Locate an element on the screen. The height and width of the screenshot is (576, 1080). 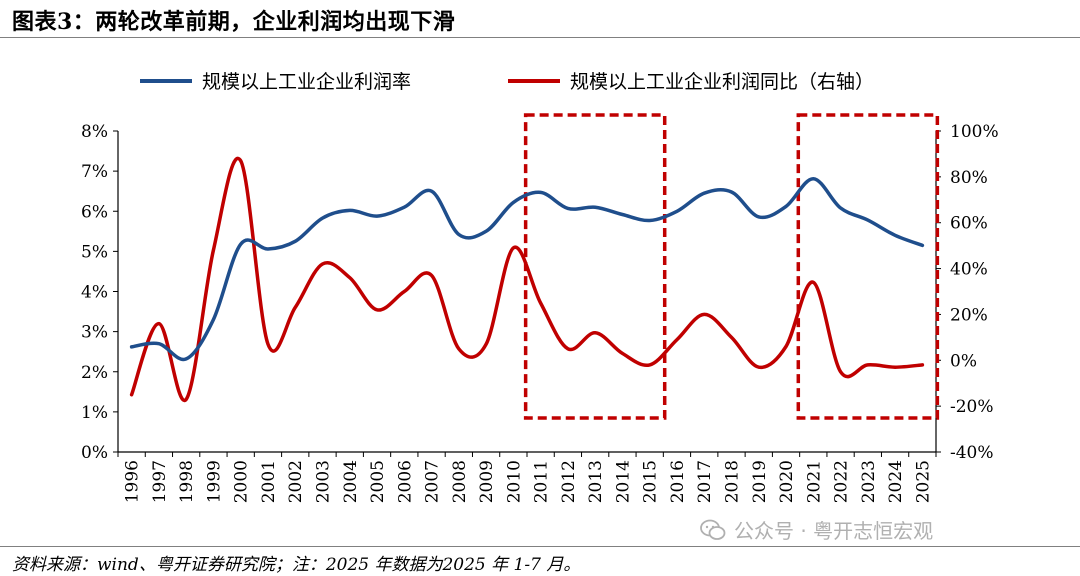
watermark: 公众号 · 粤开志恒宏观 is located at coordinates (816, 529).